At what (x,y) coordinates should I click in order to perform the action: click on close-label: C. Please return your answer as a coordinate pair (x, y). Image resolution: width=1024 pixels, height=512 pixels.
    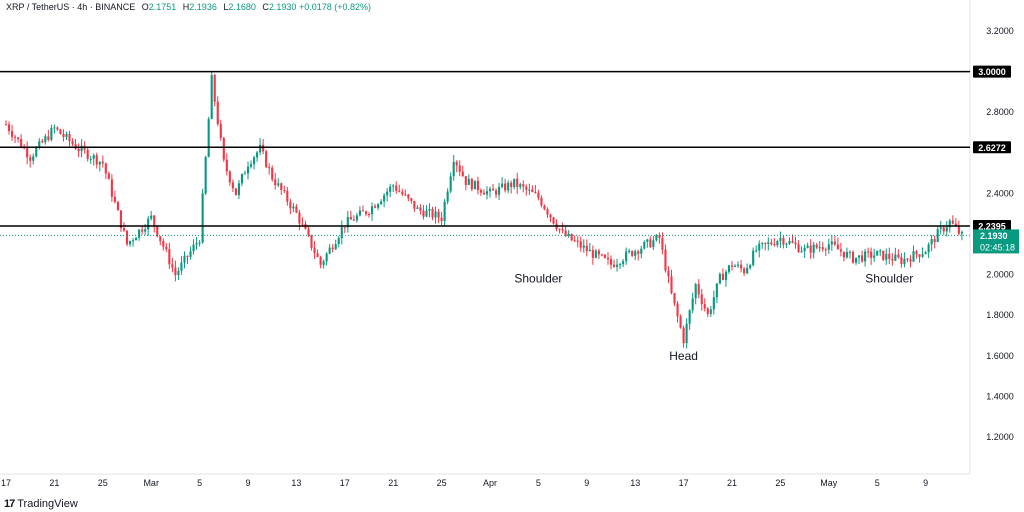
    Looking at the image, I should click on (265, 7).